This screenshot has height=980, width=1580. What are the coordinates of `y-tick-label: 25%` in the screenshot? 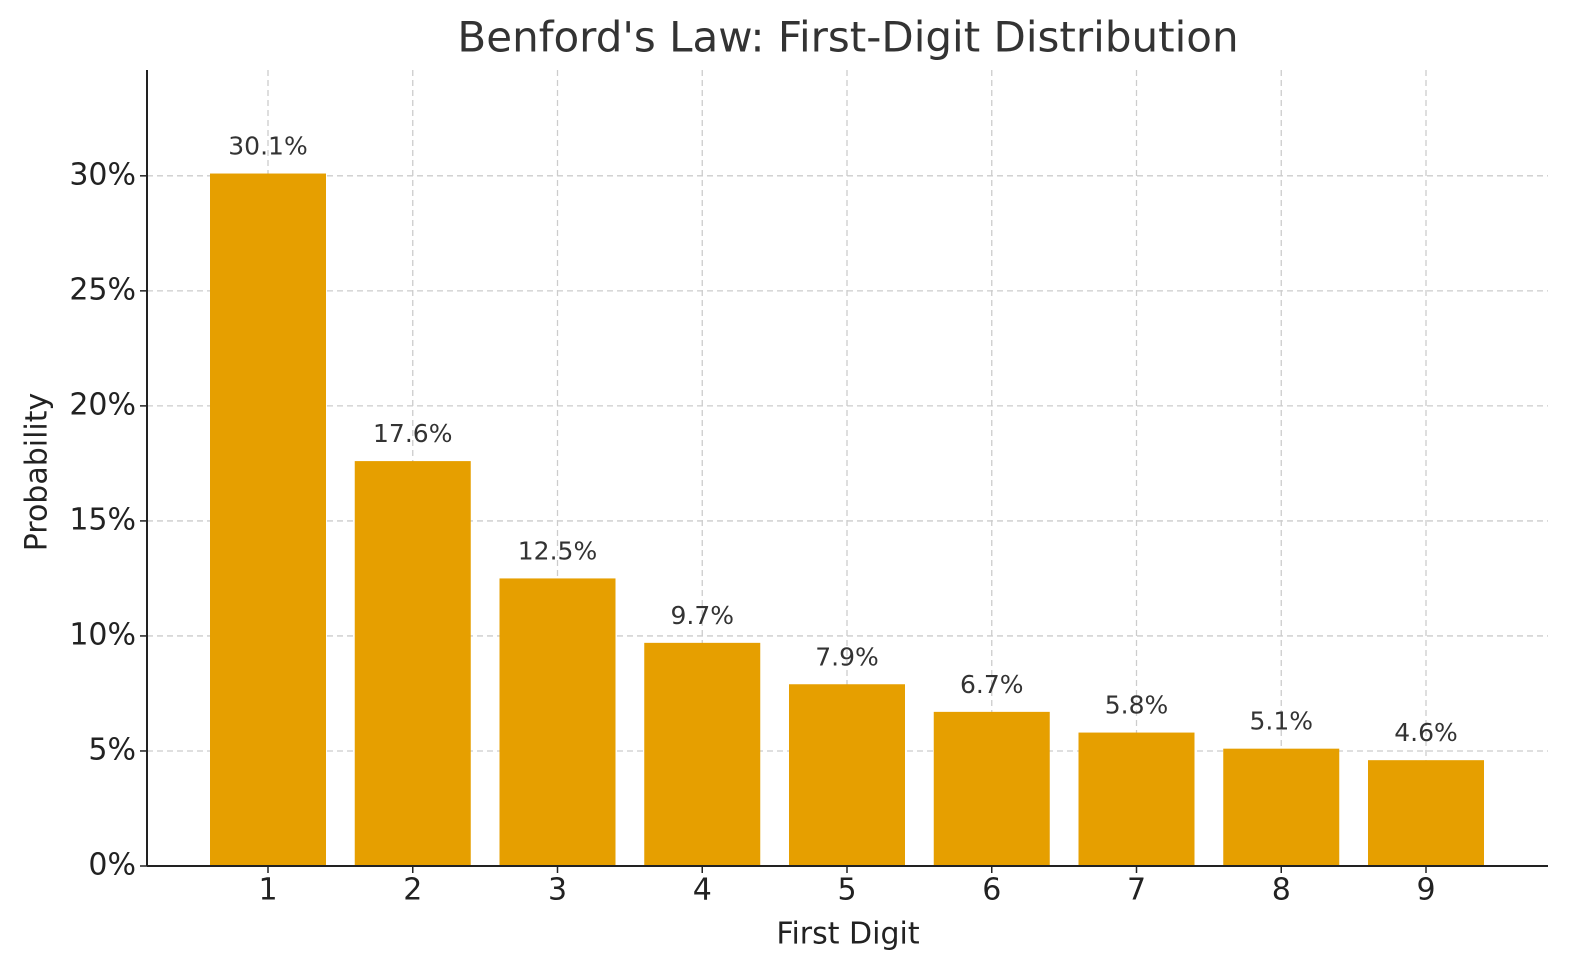 It's located at (102, 289).